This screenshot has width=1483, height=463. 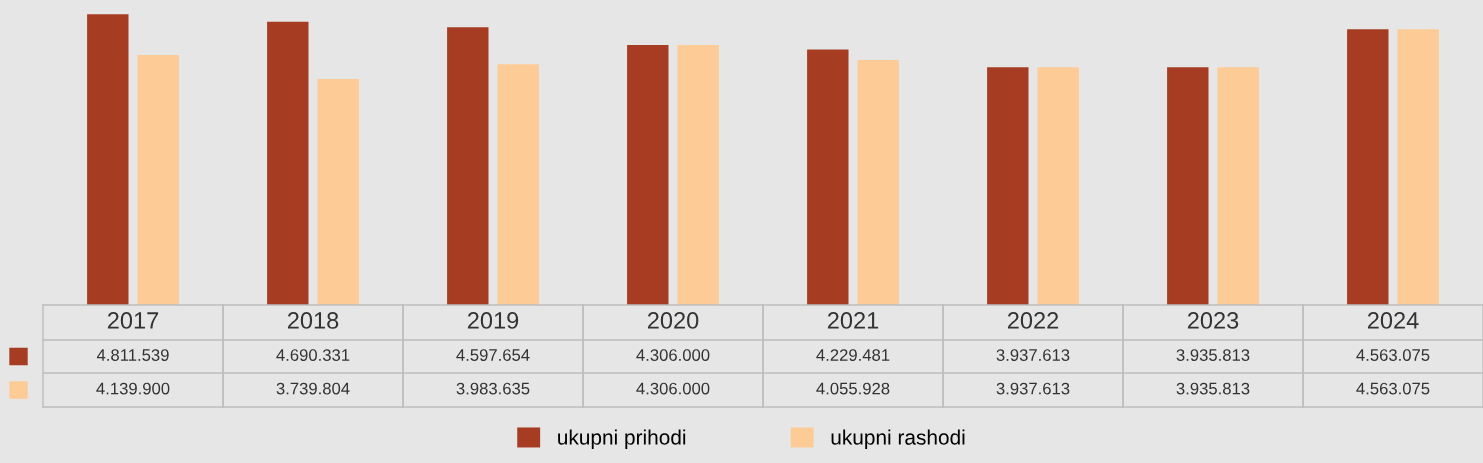 What do you see at coordinates (853, 355) in the screenshot?
I see `data-label: 4.229.481` at bounding box center [853, 355].